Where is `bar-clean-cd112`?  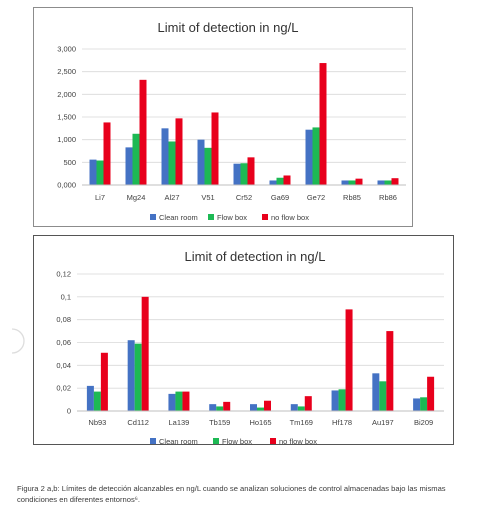
bar-clean-cd112 is located at coordinates (131, 375).